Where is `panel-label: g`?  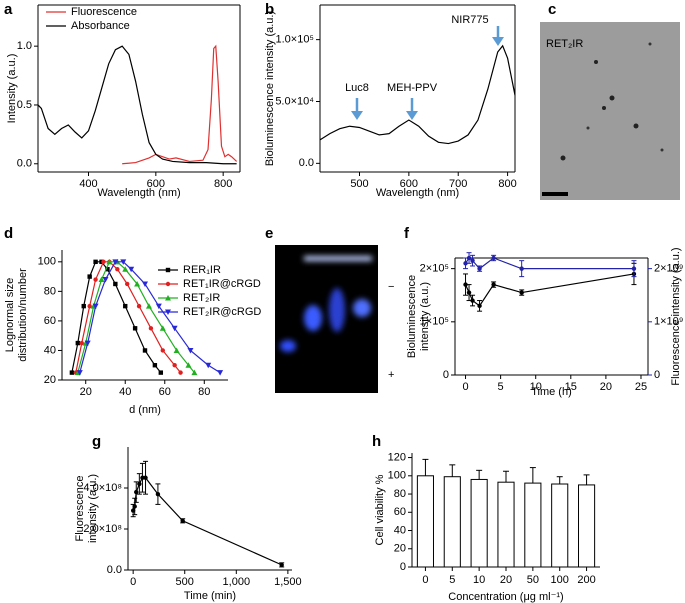
panel-label: g is located at coordinates (96, 441).